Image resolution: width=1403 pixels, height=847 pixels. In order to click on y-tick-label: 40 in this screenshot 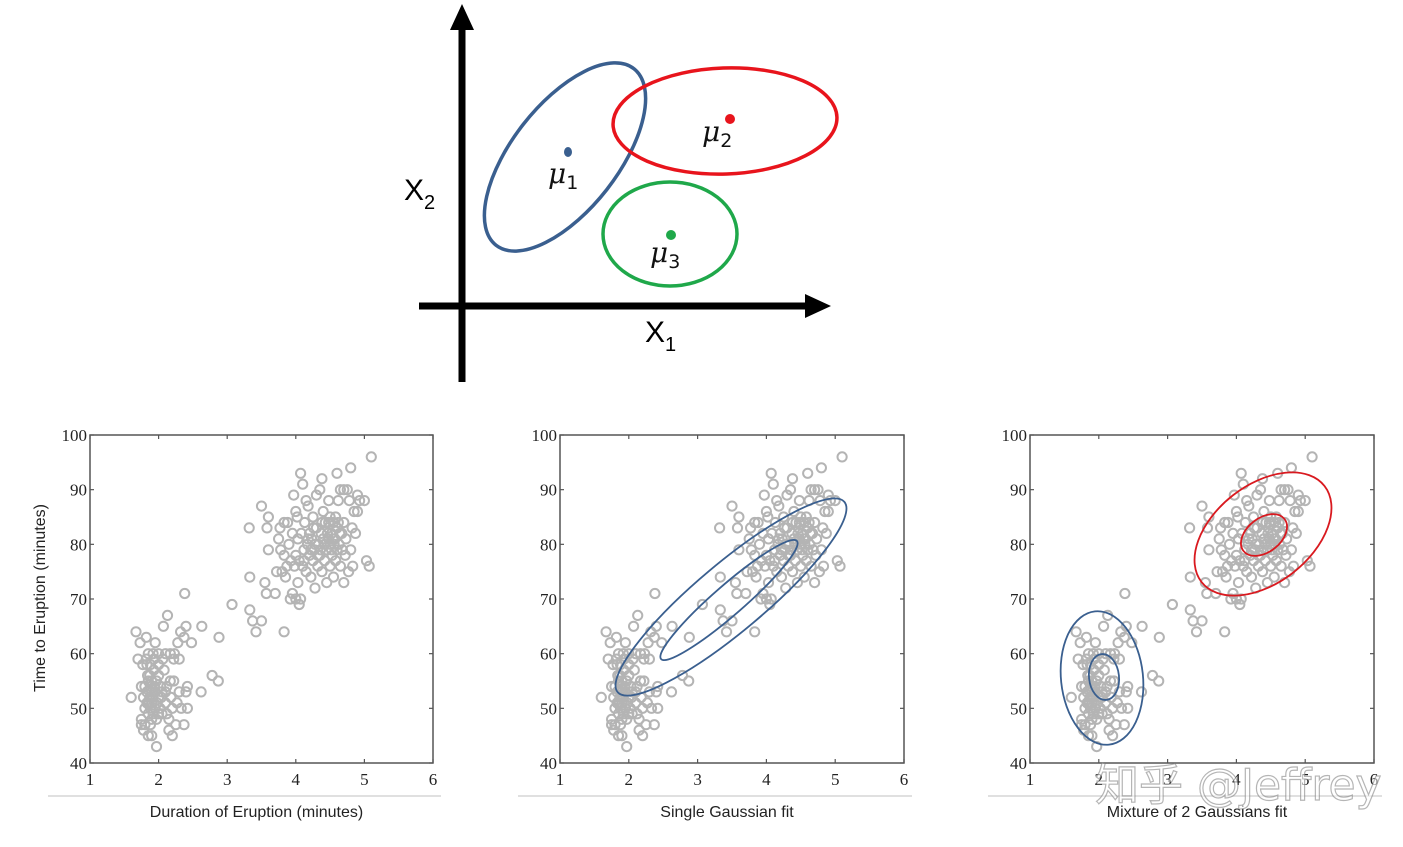, I will do `click(1018, 763)`.